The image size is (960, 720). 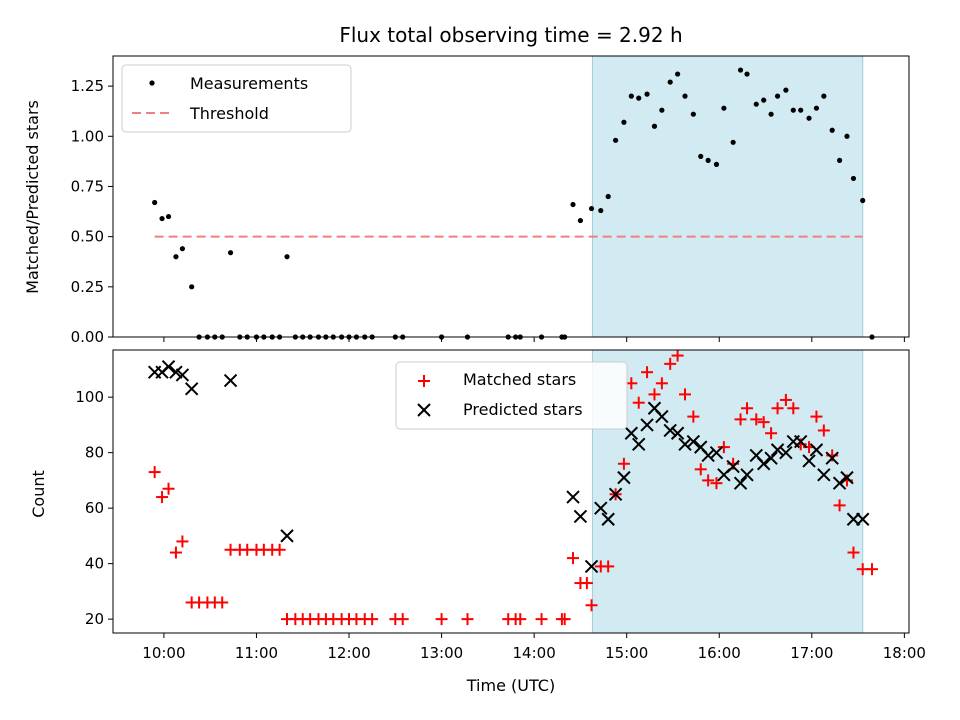 What do you see at coordinates (89, 397) in the screenshot?
I see `bottom-y-tick-label: 100` at bounding box center [89, 397].